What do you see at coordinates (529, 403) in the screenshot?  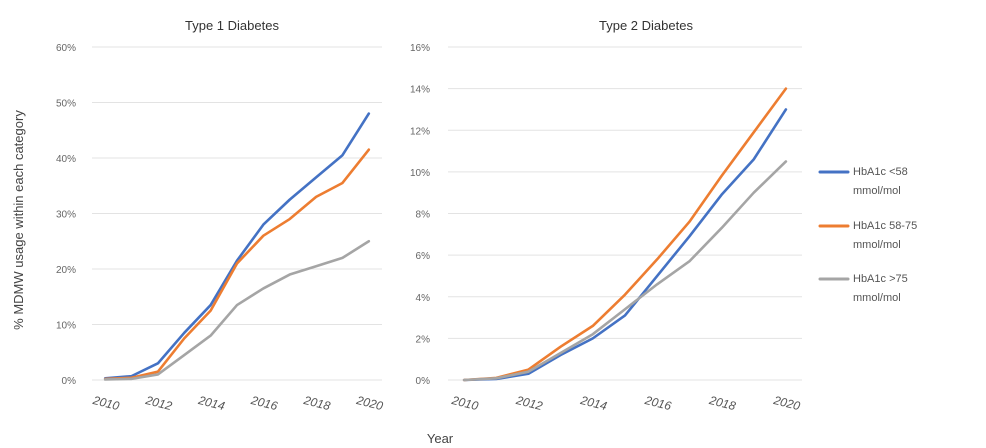 I see `type2-x-tick-label: 2012` at bounding box center [529, 403].